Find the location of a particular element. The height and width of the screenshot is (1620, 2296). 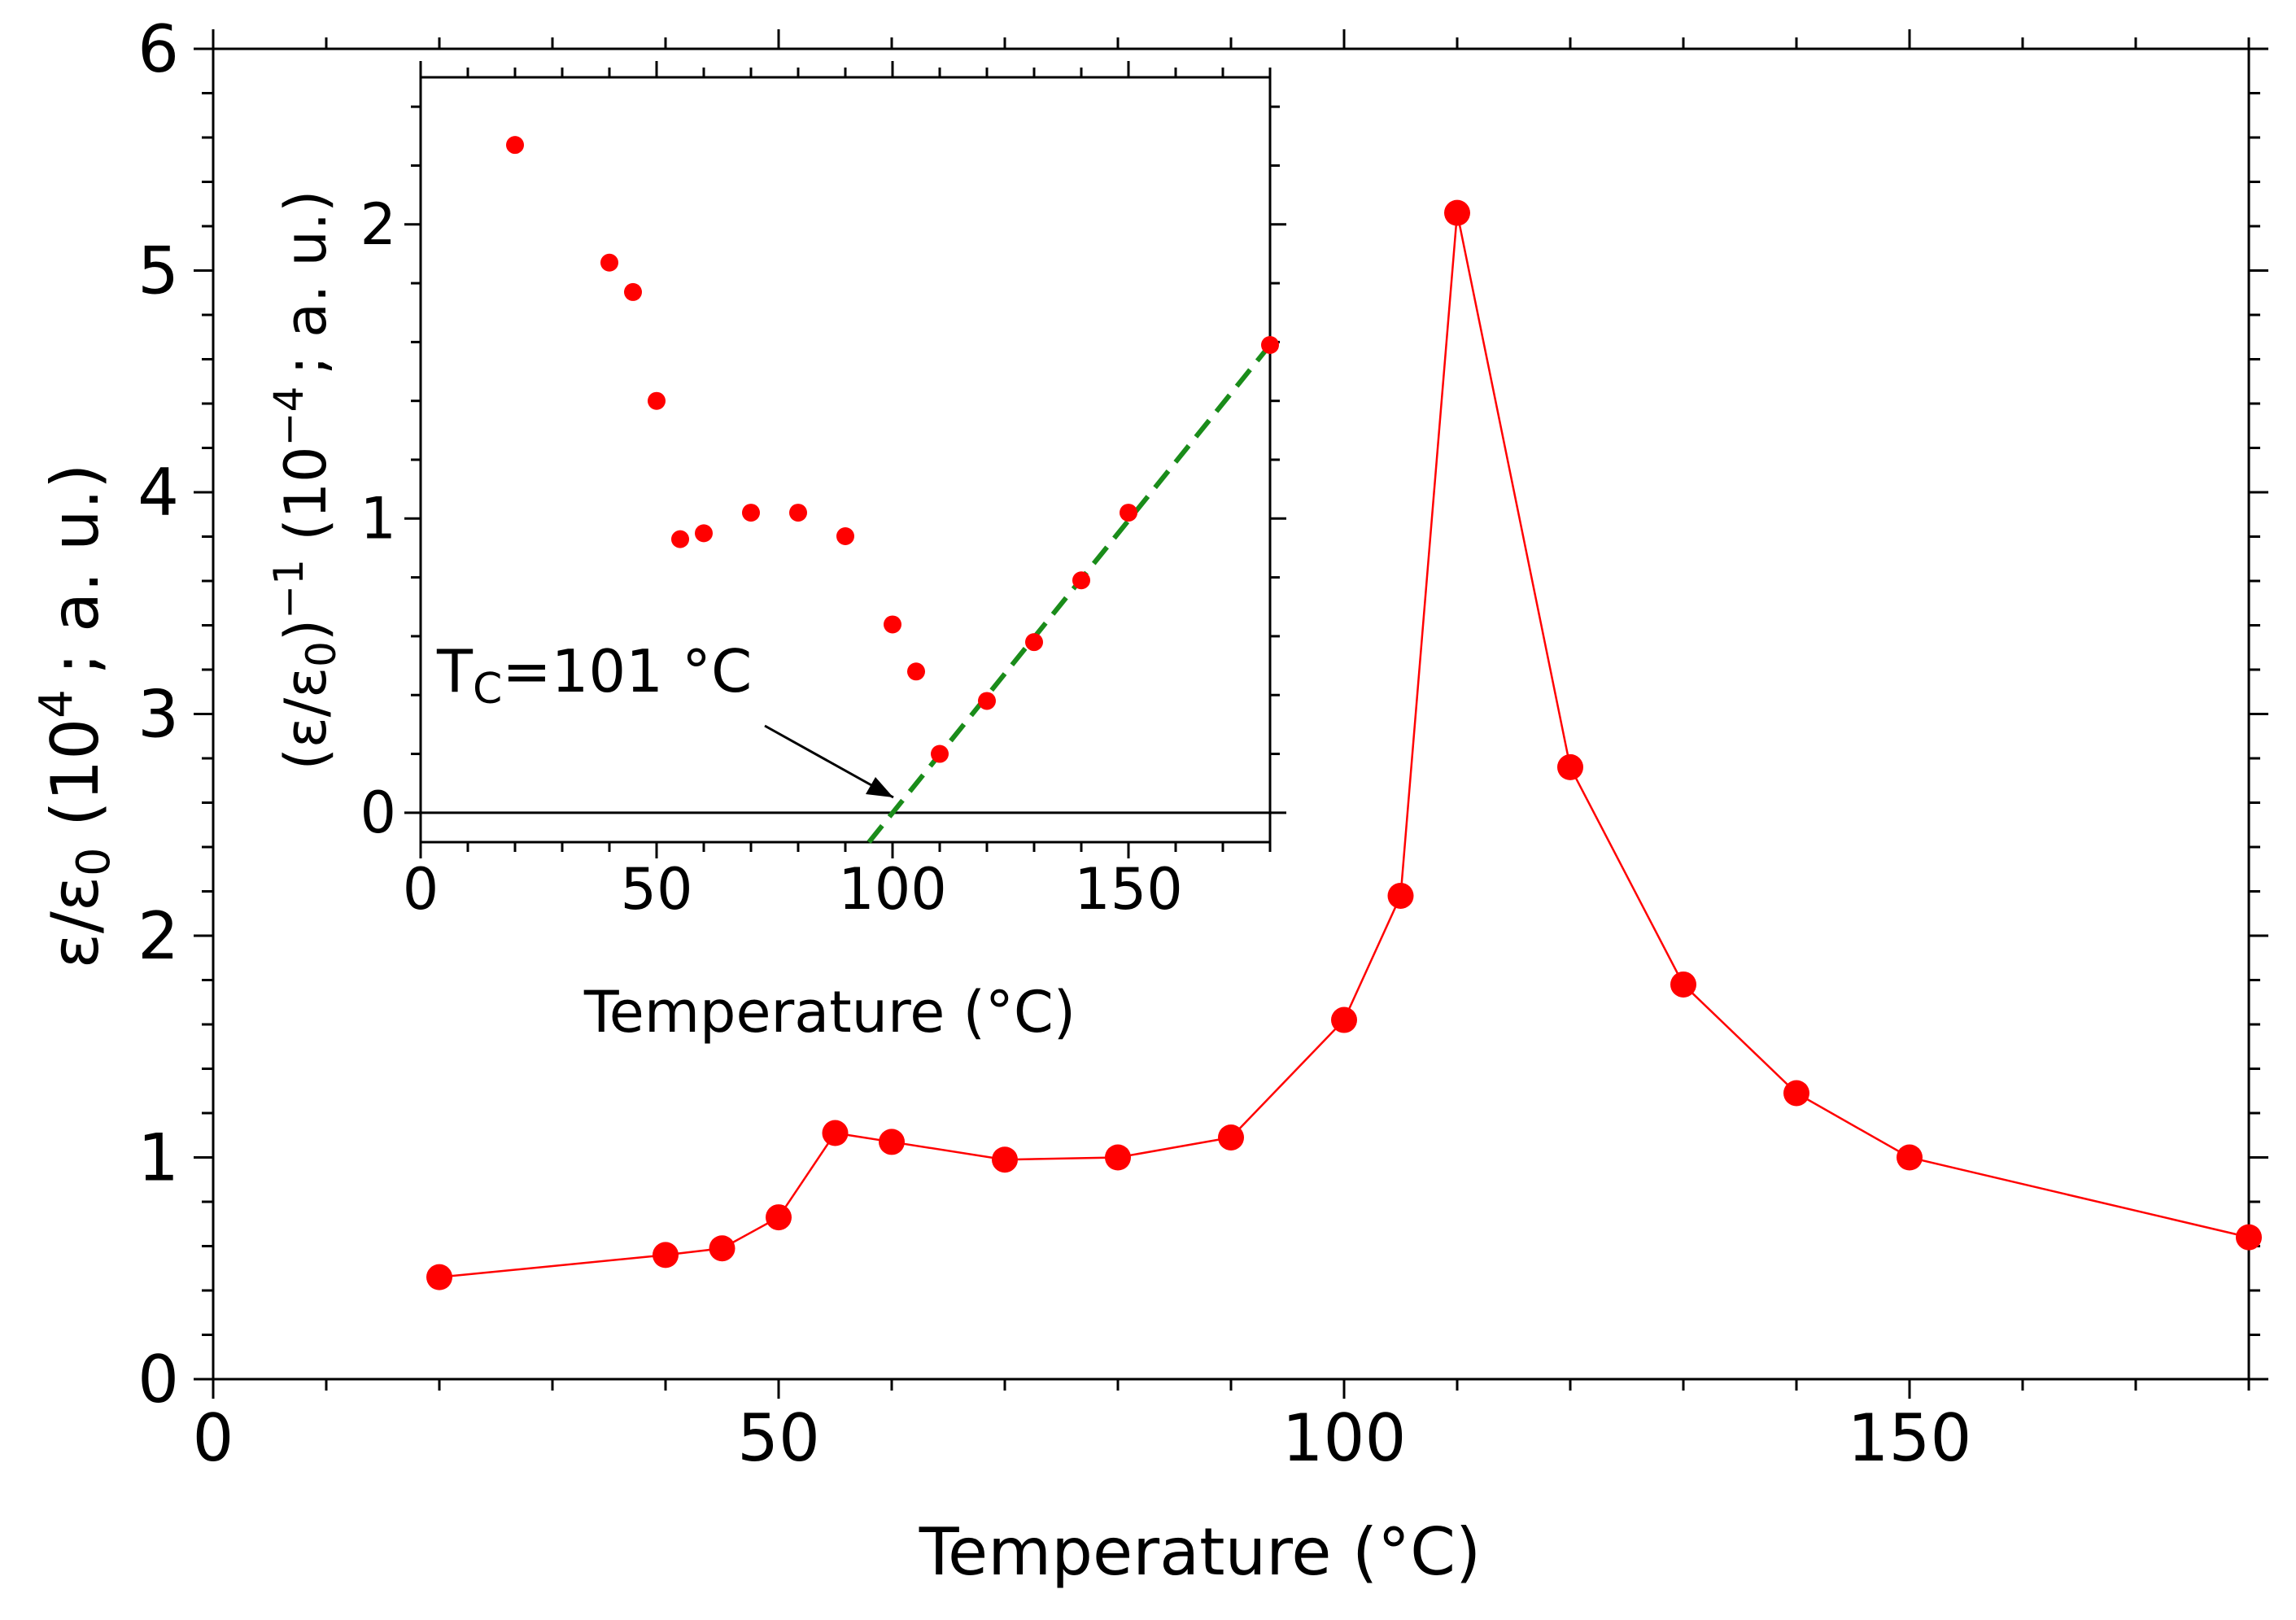

inset-y-tick-label: 1 is located at coordinates (378, 518).